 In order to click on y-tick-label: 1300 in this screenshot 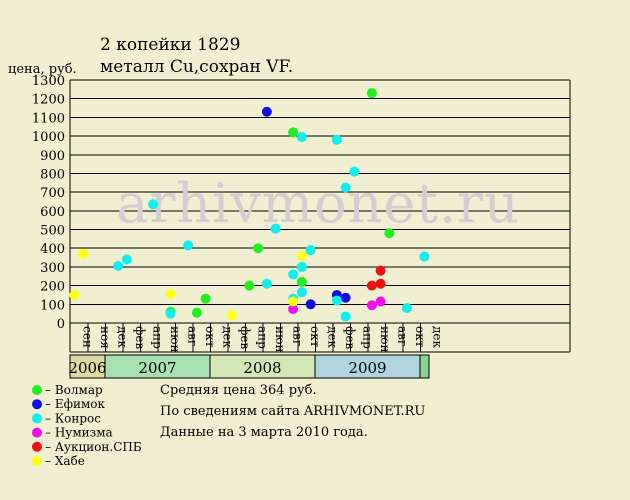, I will do `click(48, 81)`.